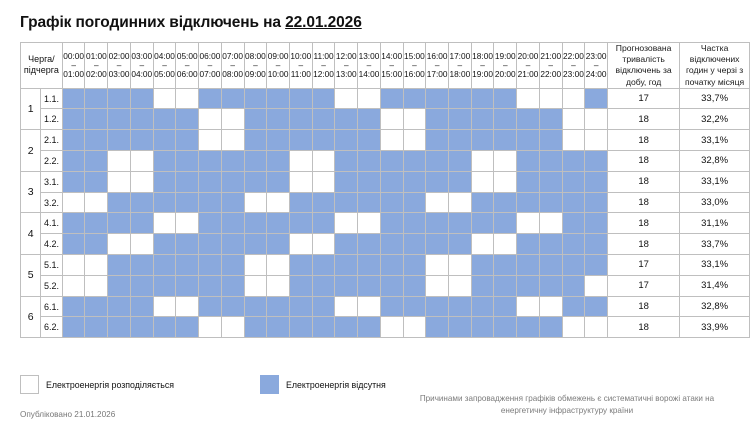 The image size is (750, 439). What do you see at coordinates (323, 306) in the screenshot?
I see `schedule-cell-61-h11` at bounding box center [323, 306].